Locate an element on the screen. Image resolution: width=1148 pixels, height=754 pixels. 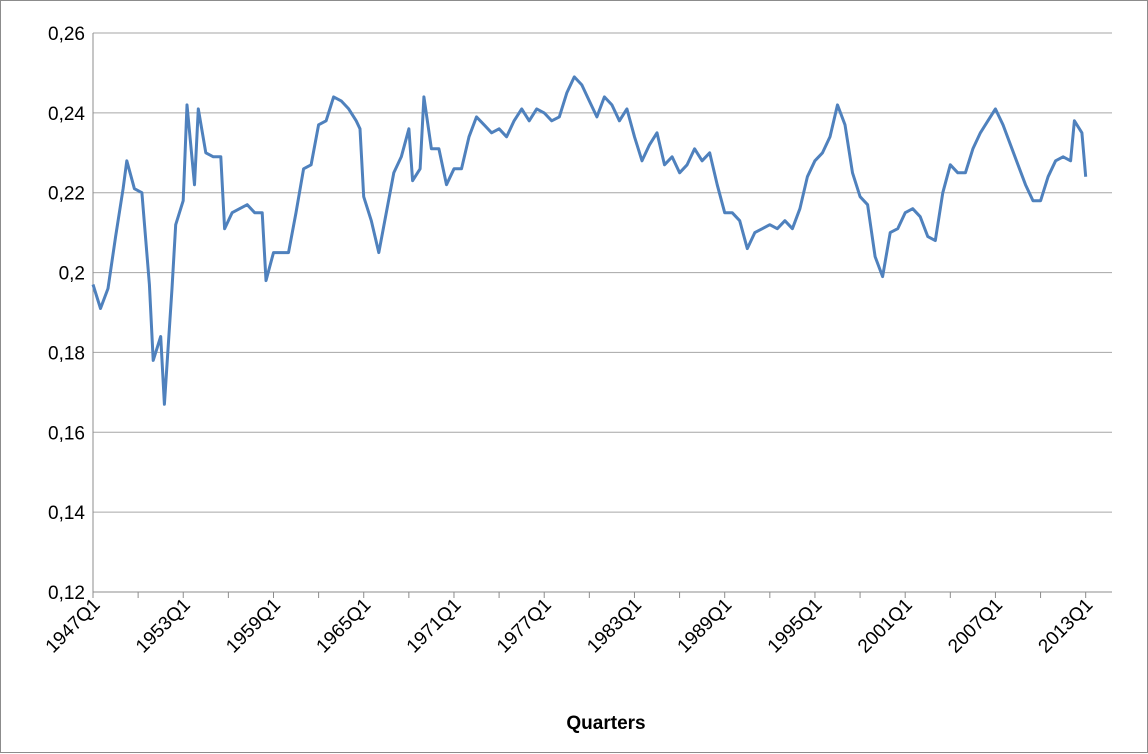
y-tick-label: 0,14 is located at coordinates (66, 513).